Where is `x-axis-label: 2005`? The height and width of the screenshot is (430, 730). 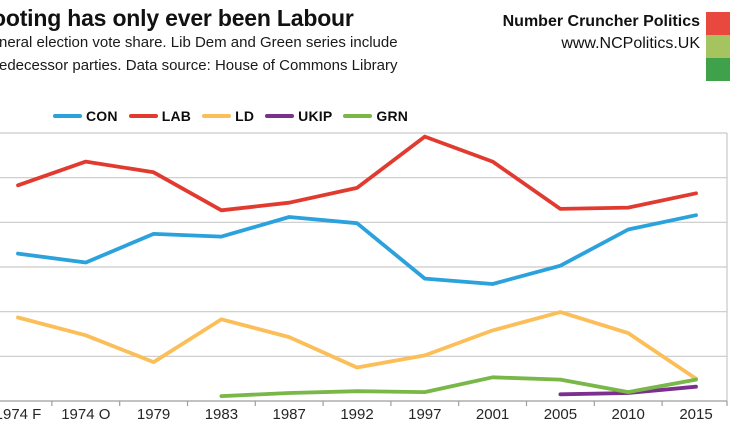 x-axis-label: 2005 is located at coordinates (560, 414).